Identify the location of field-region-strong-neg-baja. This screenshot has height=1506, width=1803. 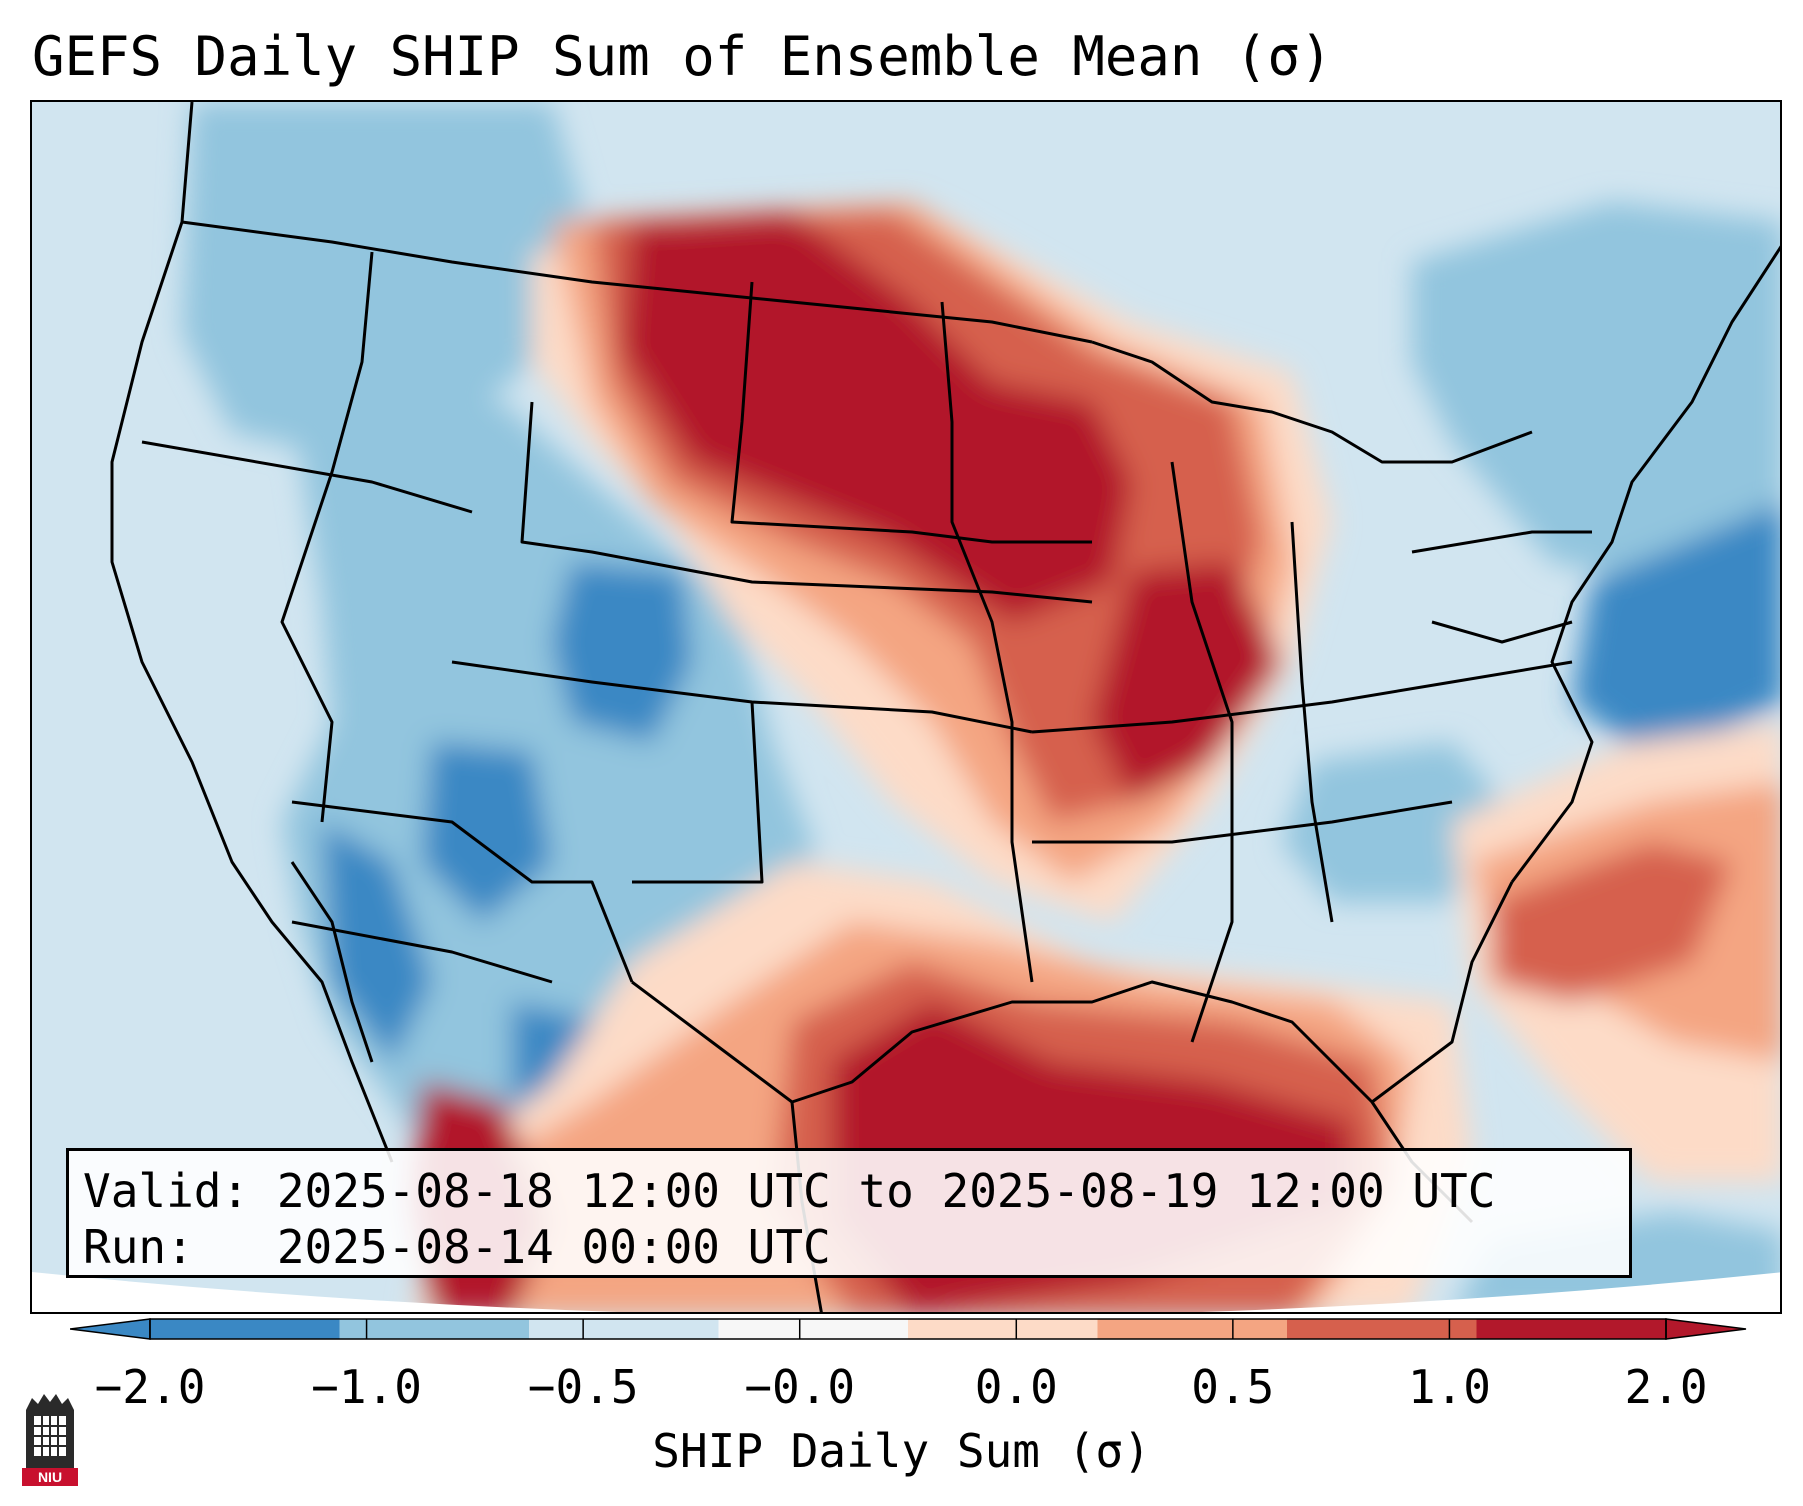
(377, 942).